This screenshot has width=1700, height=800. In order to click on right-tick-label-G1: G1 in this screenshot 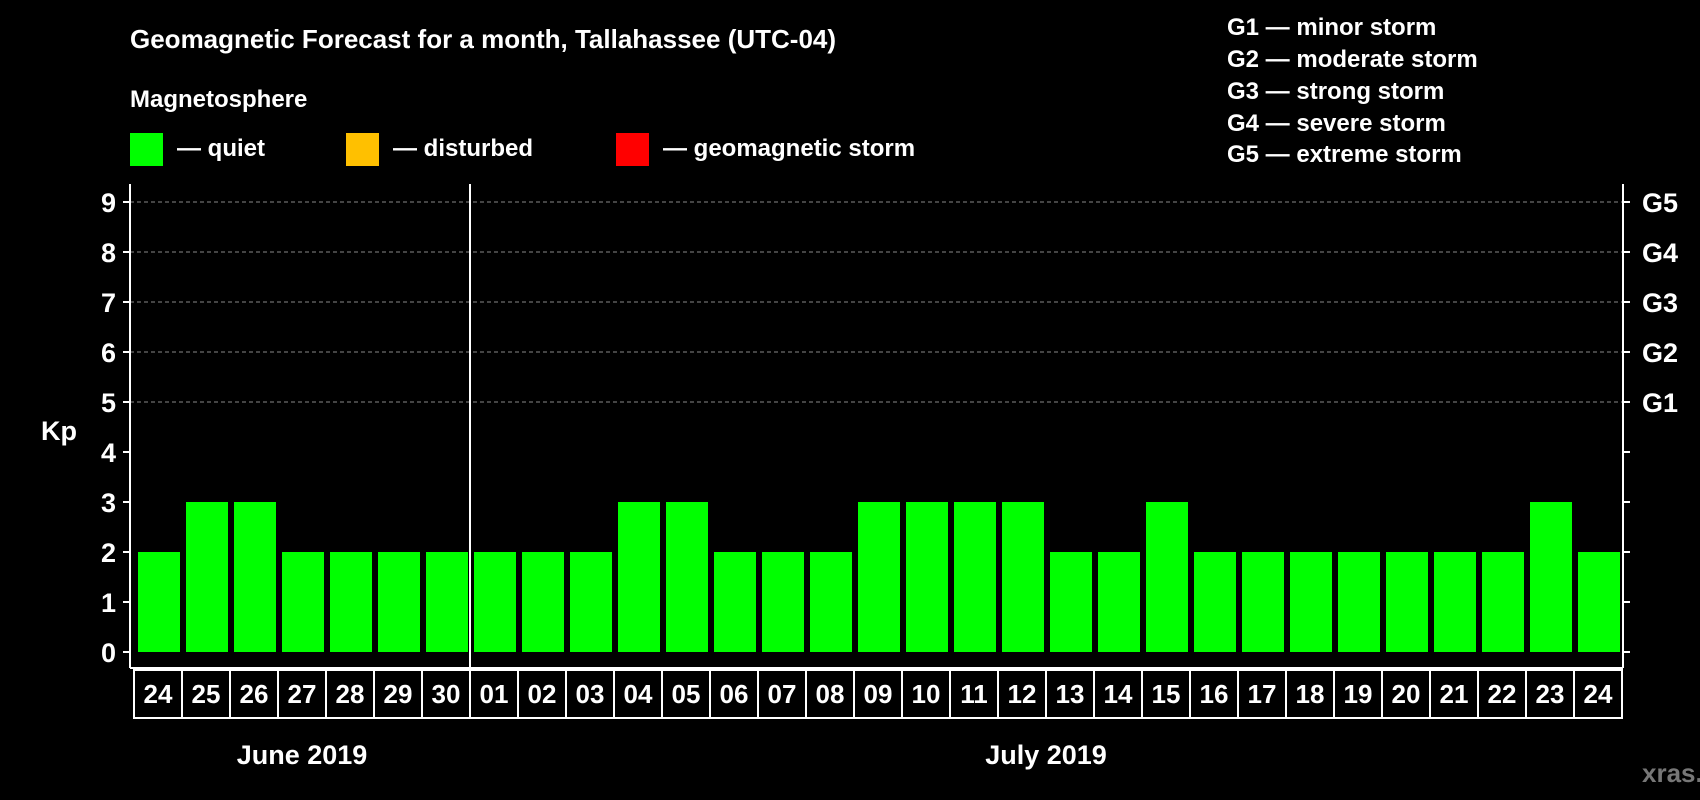, I will do `click(1660, 403)`.